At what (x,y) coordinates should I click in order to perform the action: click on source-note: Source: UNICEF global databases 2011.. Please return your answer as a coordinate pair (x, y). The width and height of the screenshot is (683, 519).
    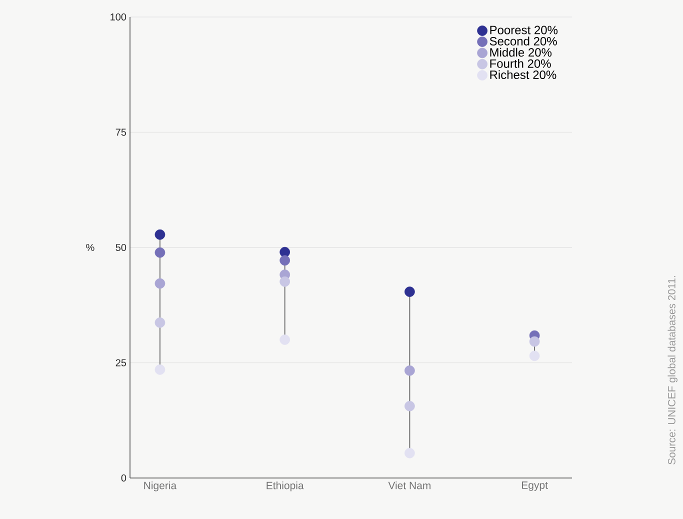
    Looking at the image, I should click on (673, 370).